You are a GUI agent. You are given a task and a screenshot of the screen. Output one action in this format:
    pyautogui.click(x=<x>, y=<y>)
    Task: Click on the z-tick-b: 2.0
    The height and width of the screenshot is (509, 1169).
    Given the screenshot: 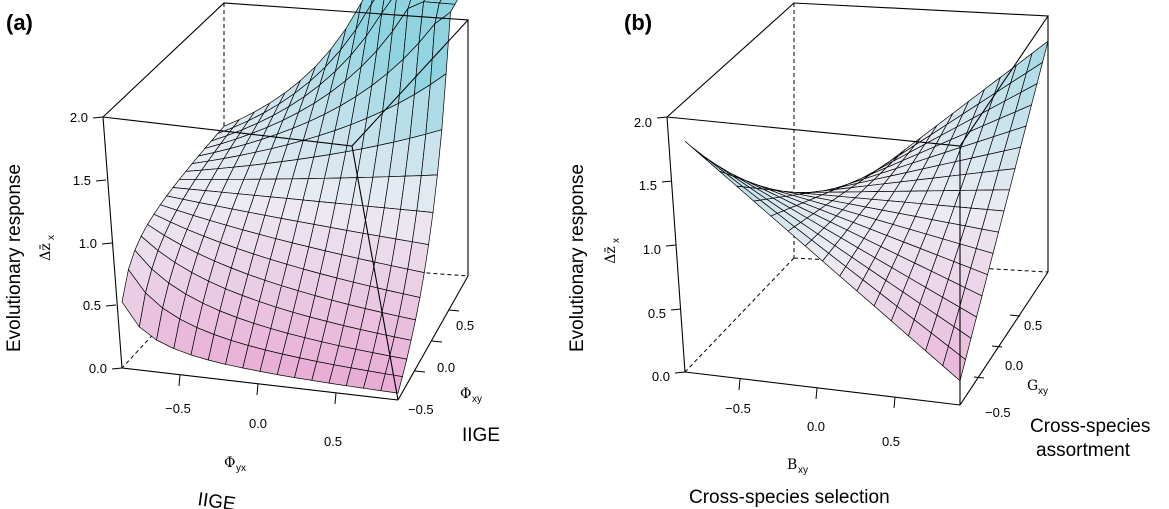 What is the action you would take?
    pyautogui.click(x=643, y=122)
    